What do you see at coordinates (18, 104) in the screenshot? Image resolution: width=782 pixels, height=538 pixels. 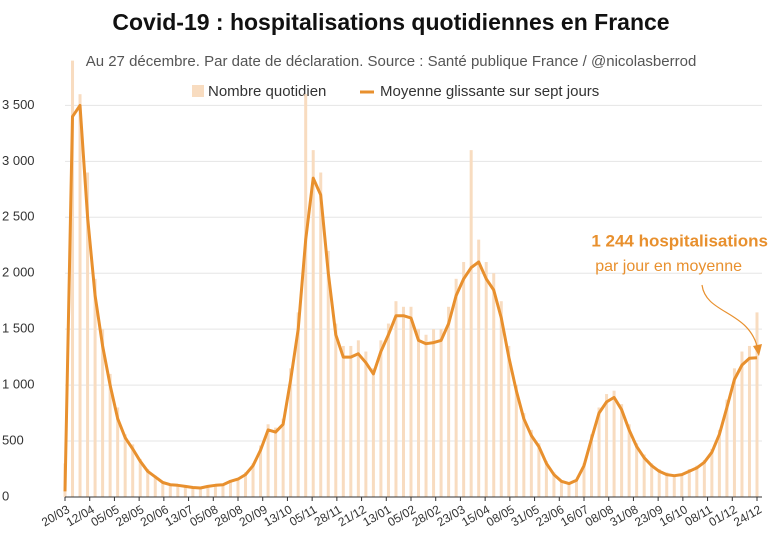 I see `y-tick-label: 3 500` at bounding box center [18, 104].